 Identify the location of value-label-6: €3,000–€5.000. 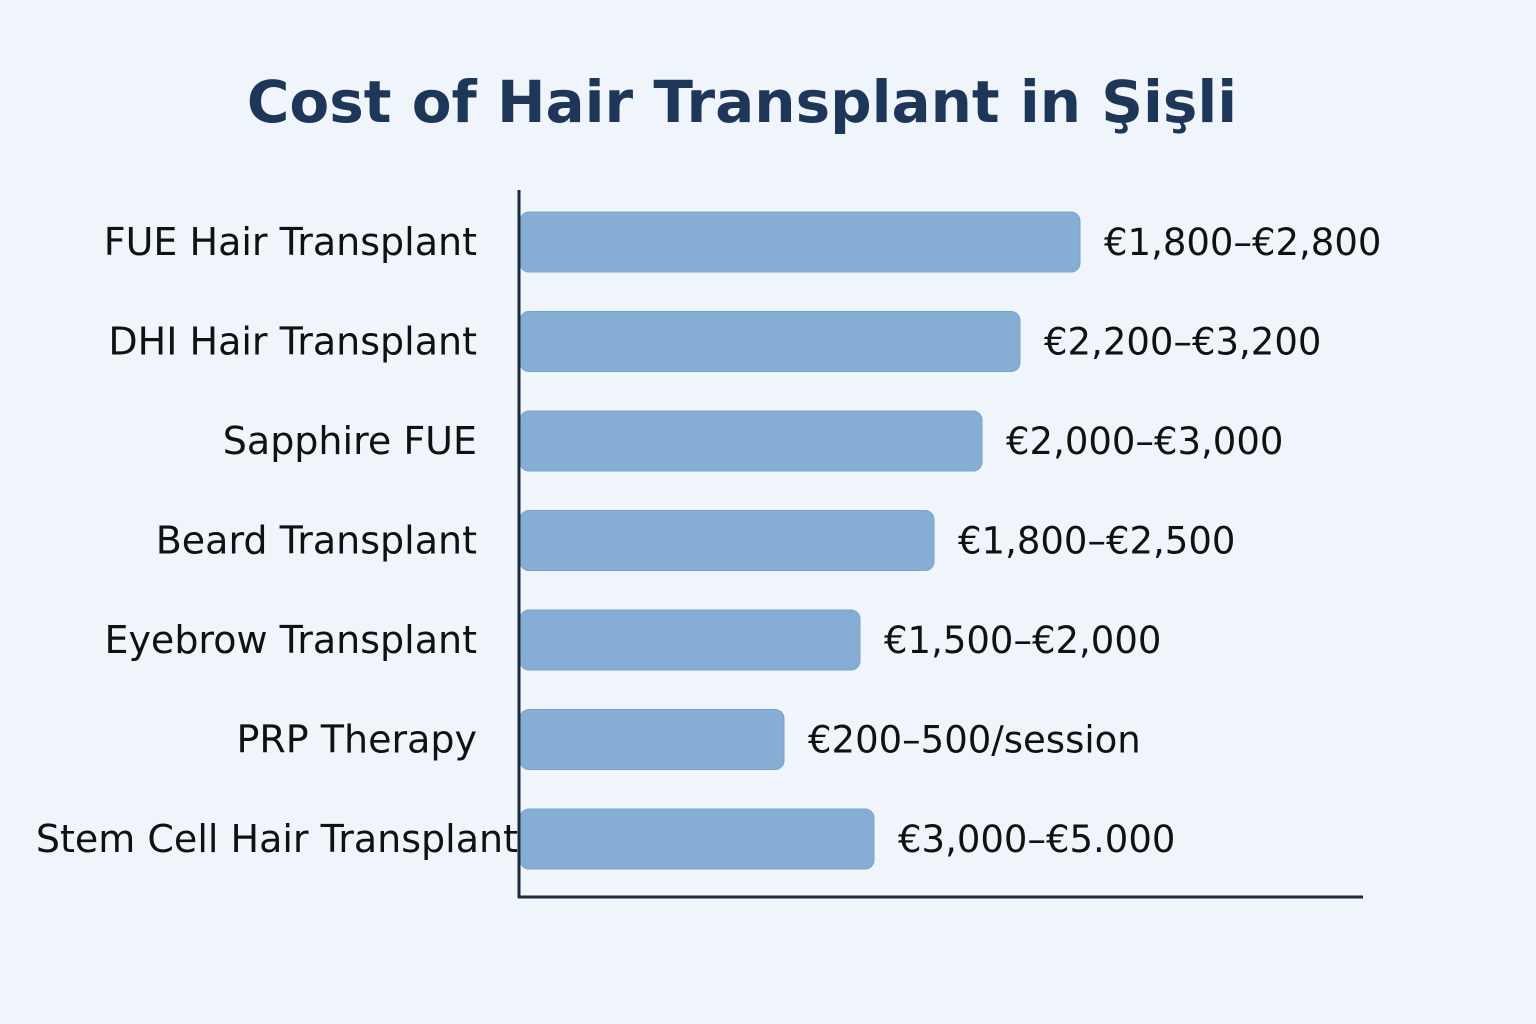
(1036, 839).